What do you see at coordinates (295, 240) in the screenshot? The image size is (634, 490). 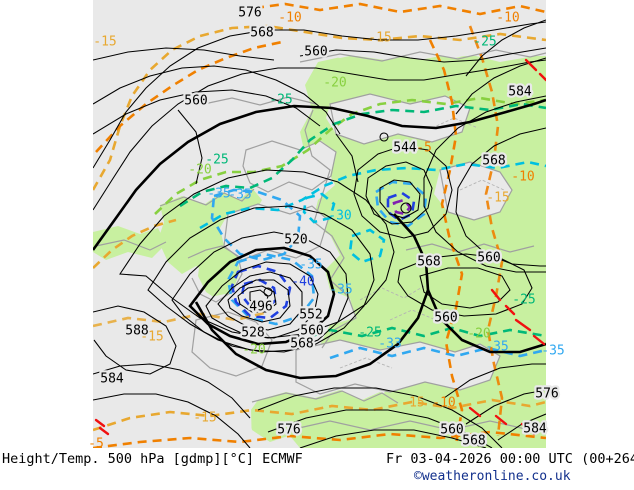 I see `svg-text: 520` at bounding box center [295, 240].